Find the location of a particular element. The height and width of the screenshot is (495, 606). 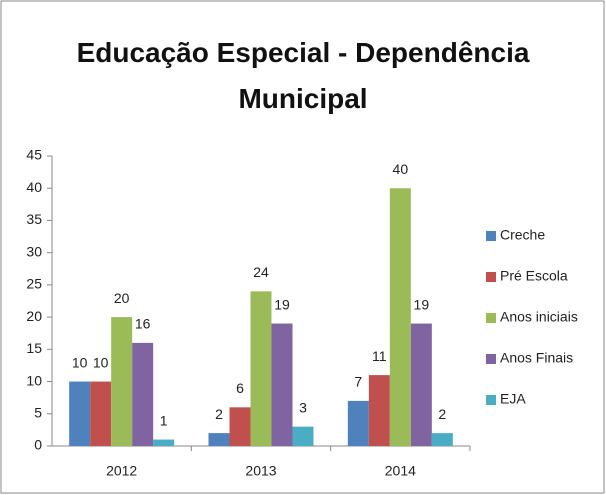

legend-label: Creche is located at coordinates (522, 235).